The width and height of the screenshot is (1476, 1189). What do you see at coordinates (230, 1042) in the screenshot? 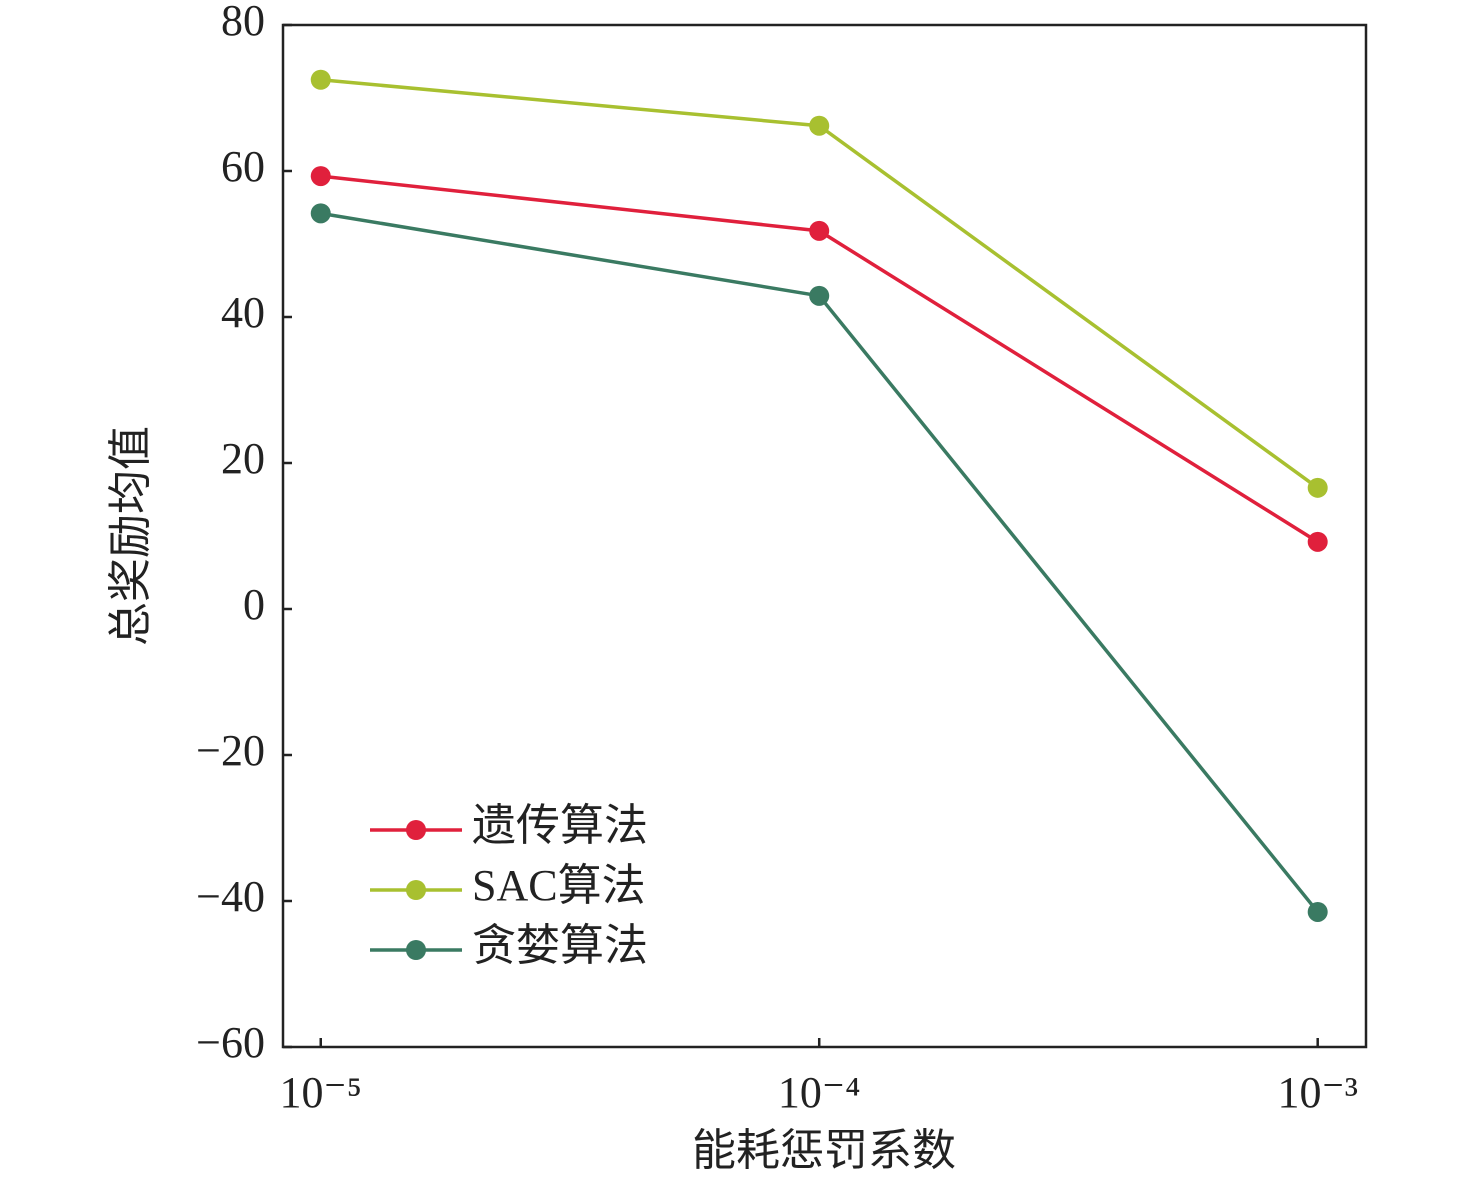
I see `y-tick-label: −60` at bounding box center [230, 1042].